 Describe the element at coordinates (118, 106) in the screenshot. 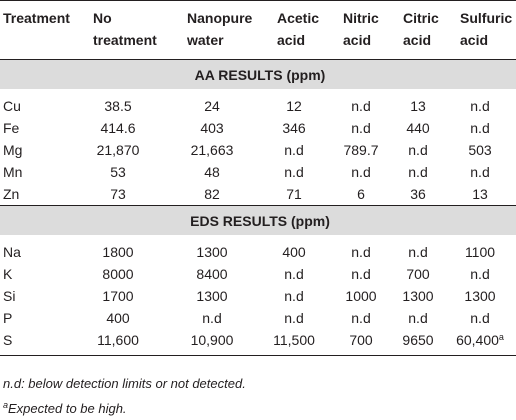

I see `cell: 38.5` at that location.